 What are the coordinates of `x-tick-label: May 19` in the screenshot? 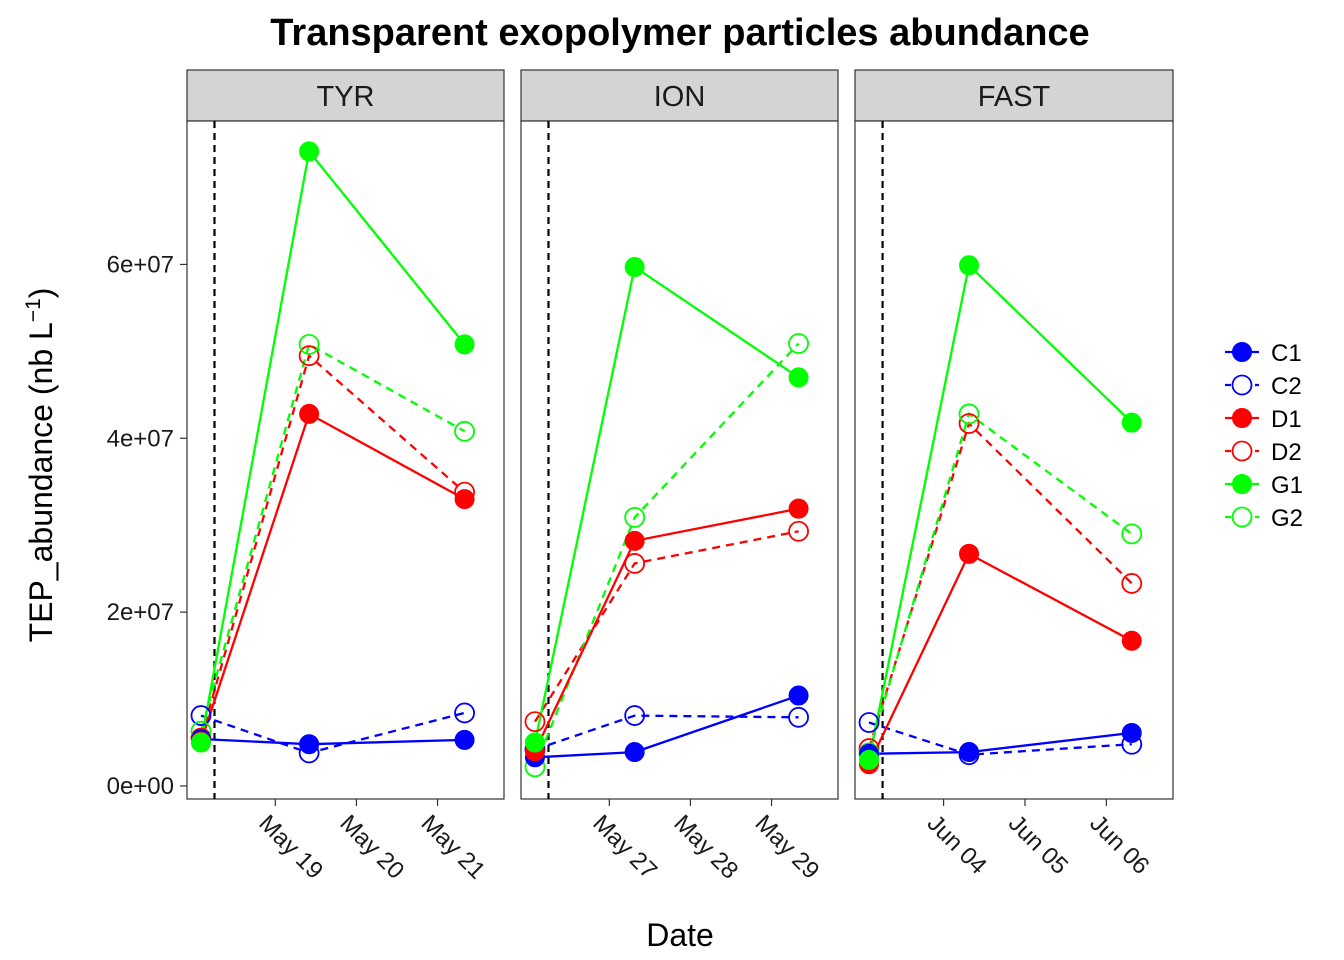 It's located at (290, 847).